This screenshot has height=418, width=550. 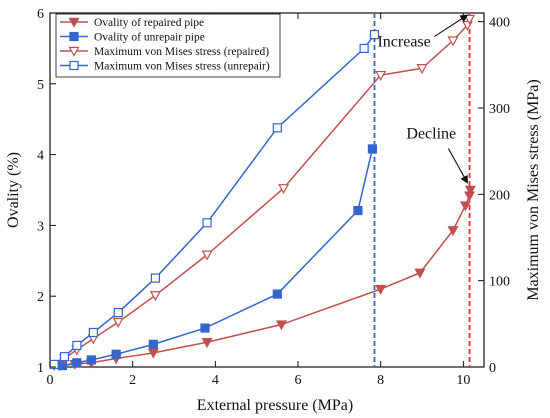 I want to click on x-tick-label: 4, so click(x=215, y=380).